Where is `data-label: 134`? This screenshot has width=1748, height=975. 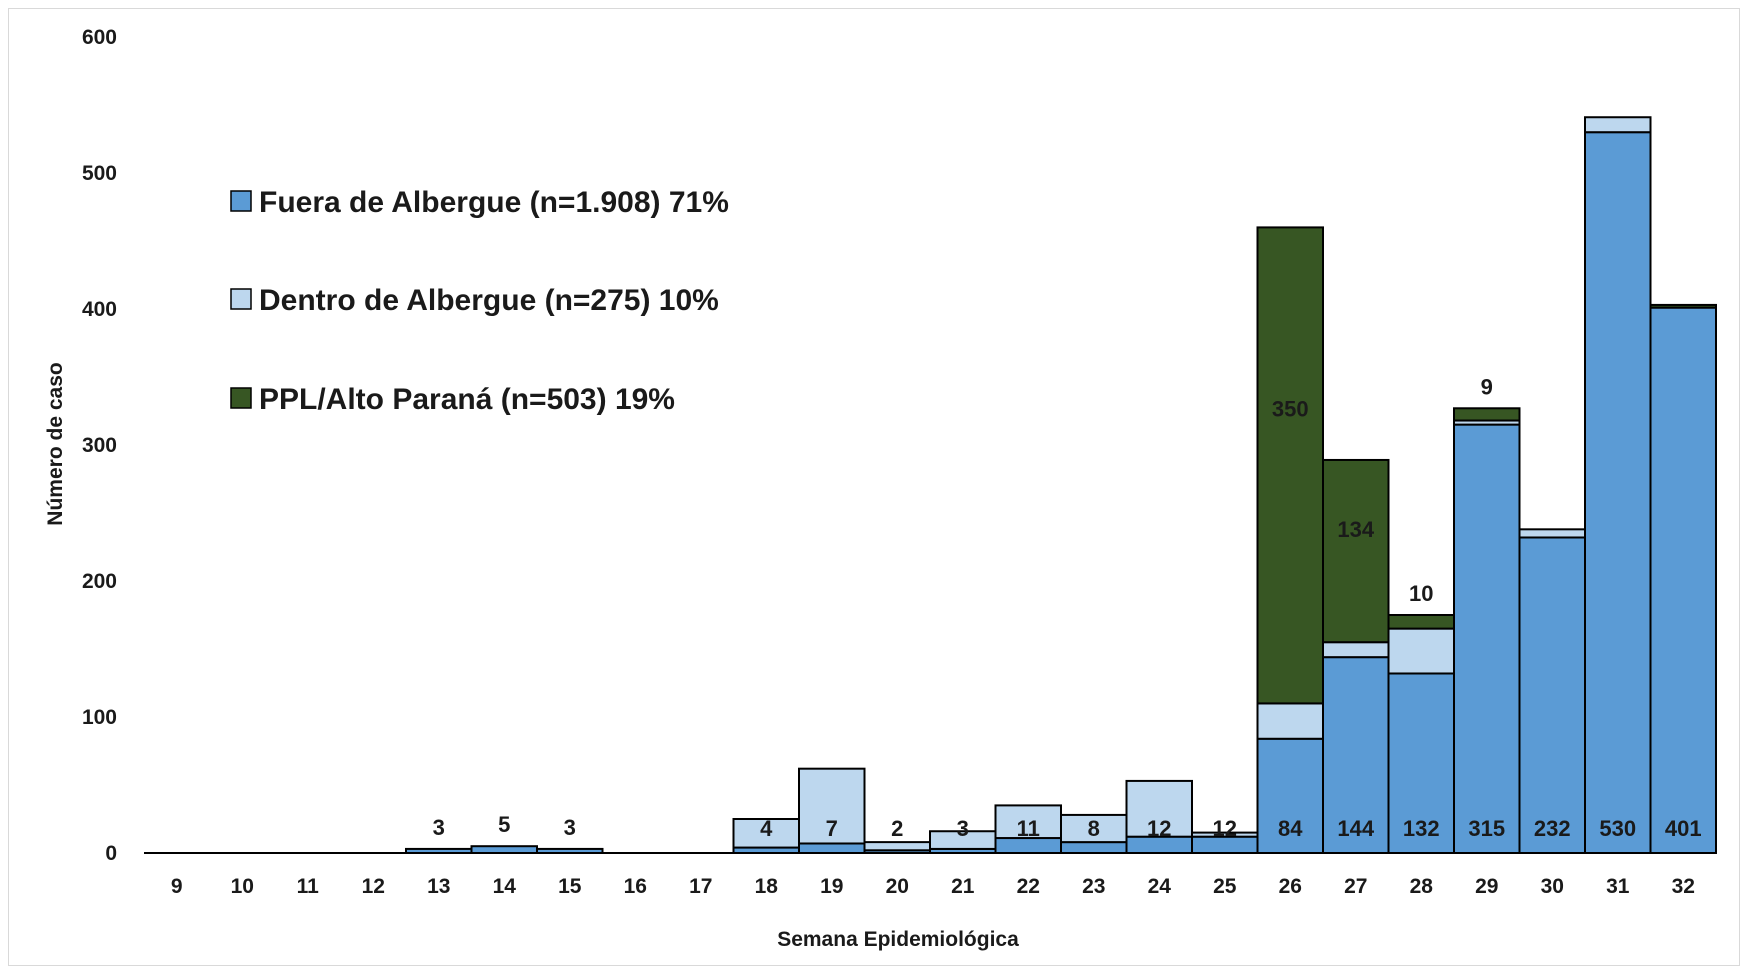
data-label: 134 is located at coordinates (1355, 529).